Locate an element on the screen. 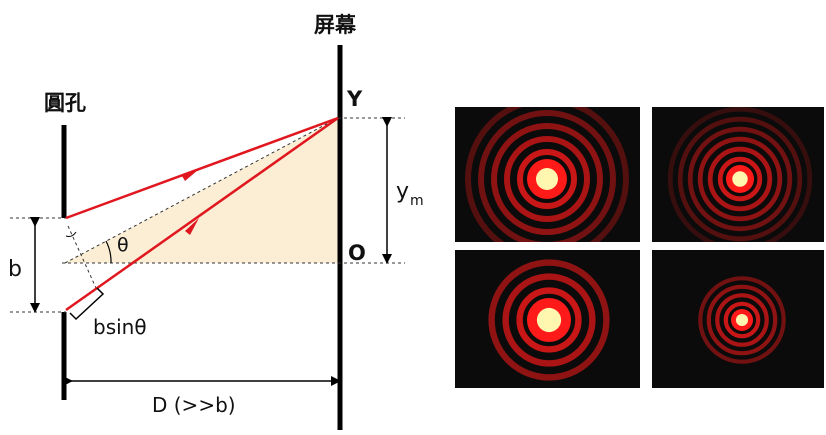 Image resolution: width=826 pixels, height=435 pixels. airy-pattern-top-left is located at coordinates (547, 174).